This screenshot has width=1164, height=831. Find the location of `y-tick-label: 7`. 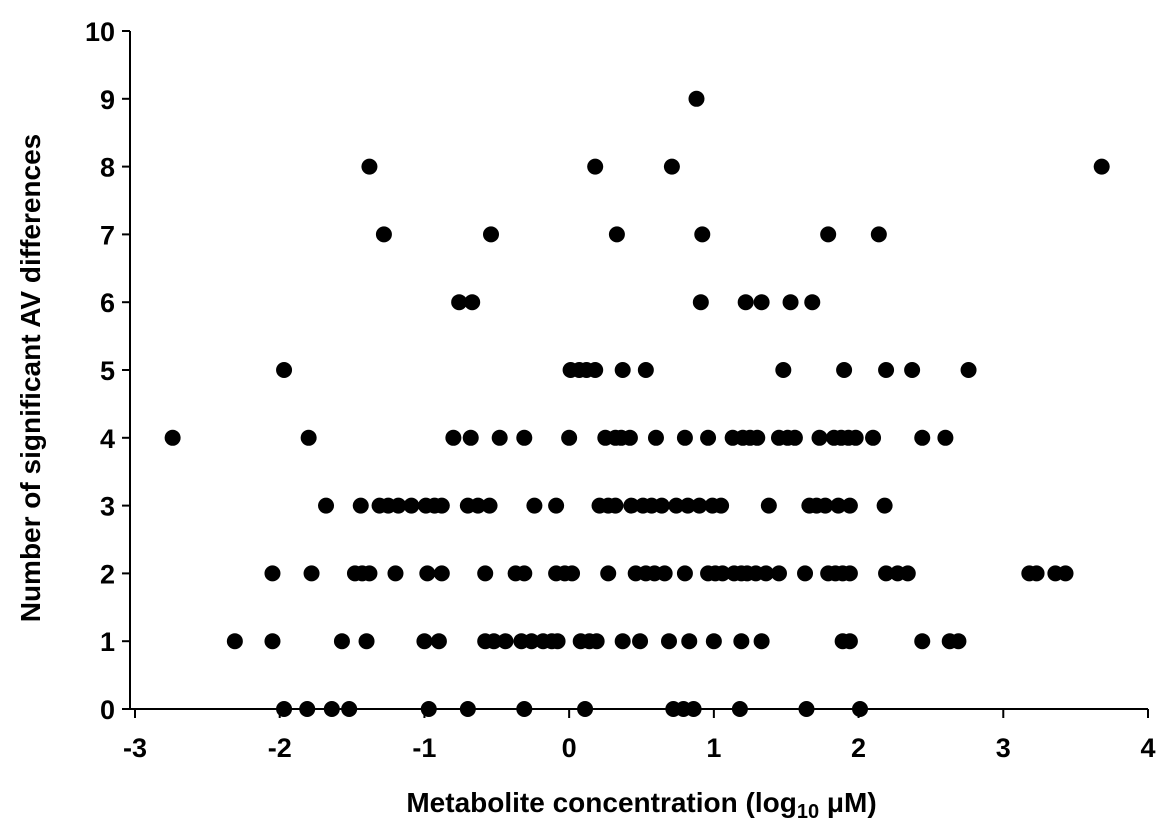

y-tick-label: 7 is located at coordinates (107, 235).